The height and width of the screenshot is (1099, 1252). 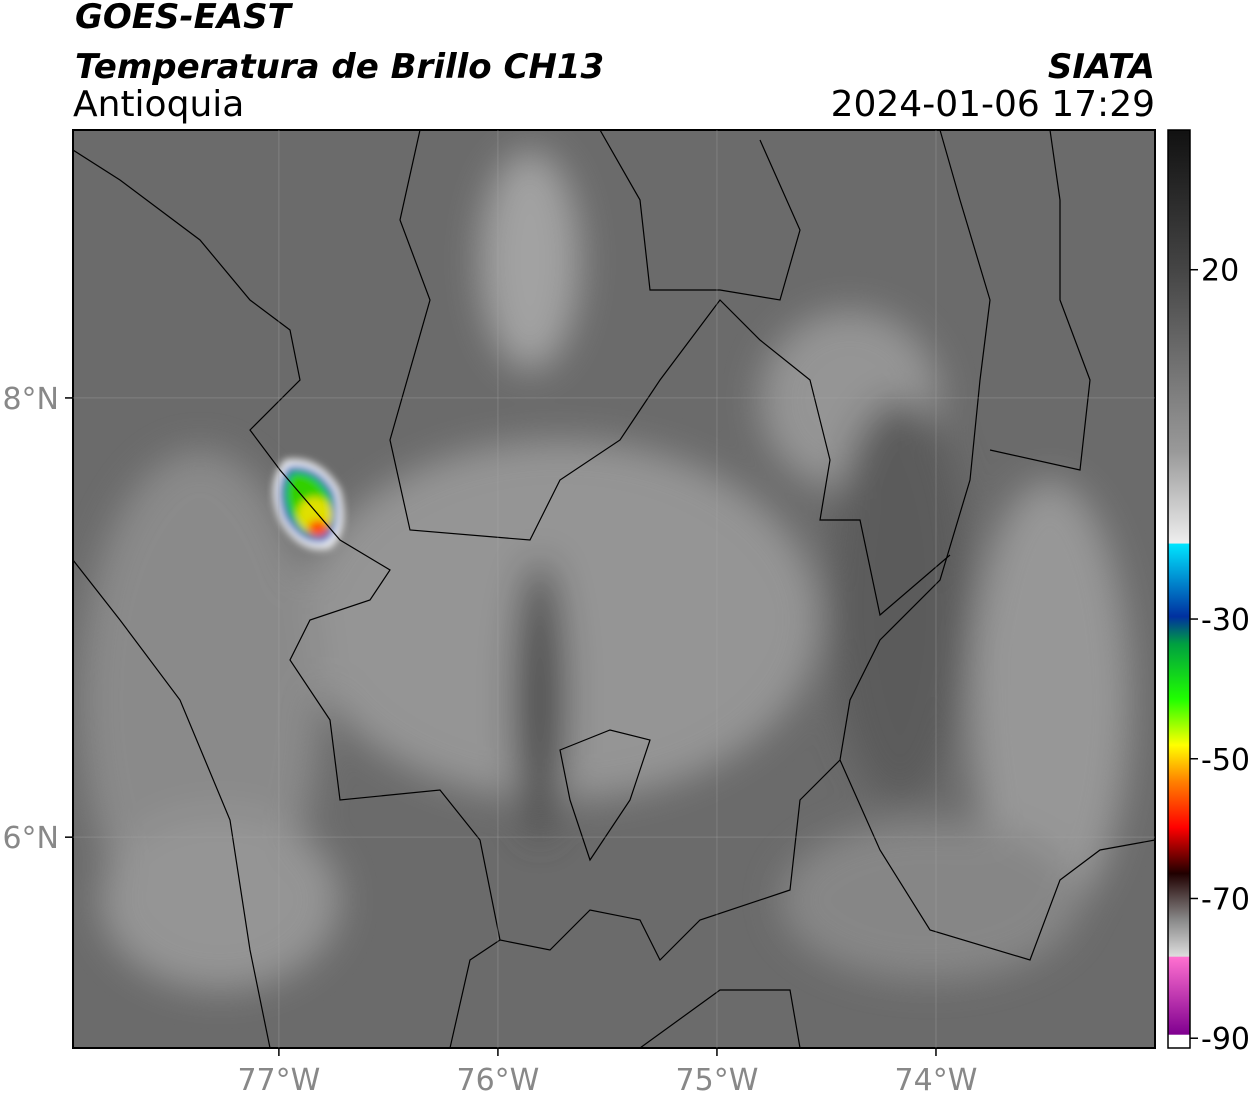 I want to click on title: GOES-EAST, so click(x=184, y=18).